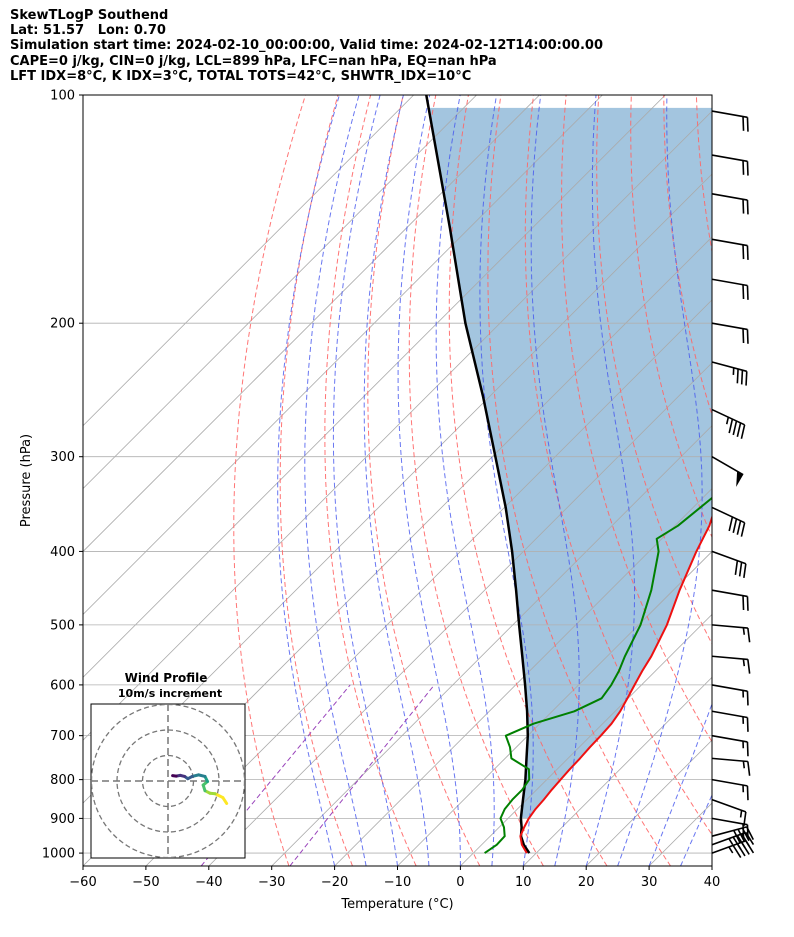  What do you see at coordinates (170, 693) in the screenshot?
I see `hodograph-subtitle: 10m/s increment` at bounding box center [170, 693].